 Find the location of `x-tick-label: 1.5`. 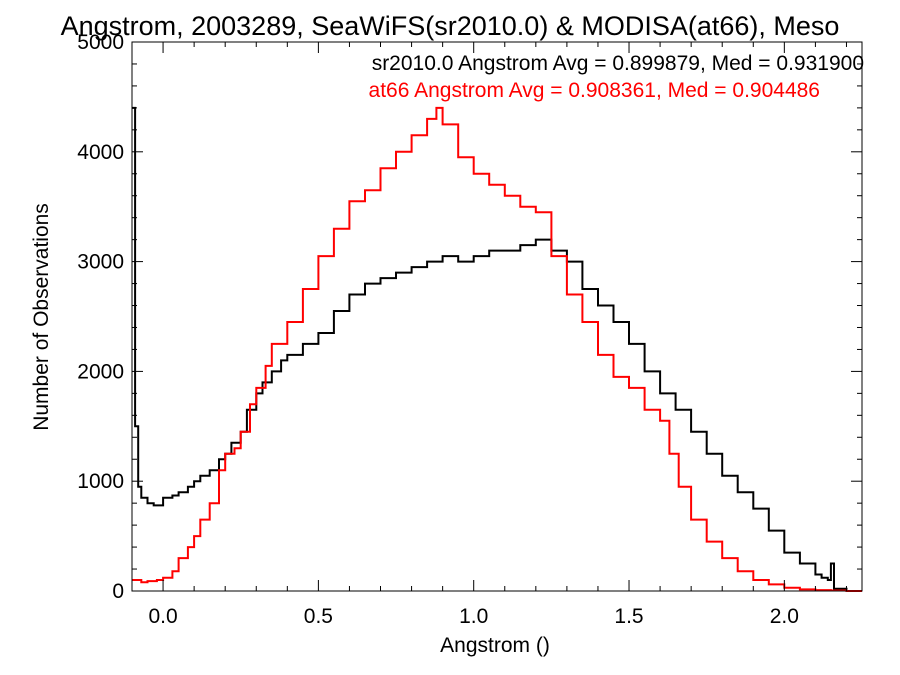

x-tick-label: 1.5 is located at coordinates (628, 616).